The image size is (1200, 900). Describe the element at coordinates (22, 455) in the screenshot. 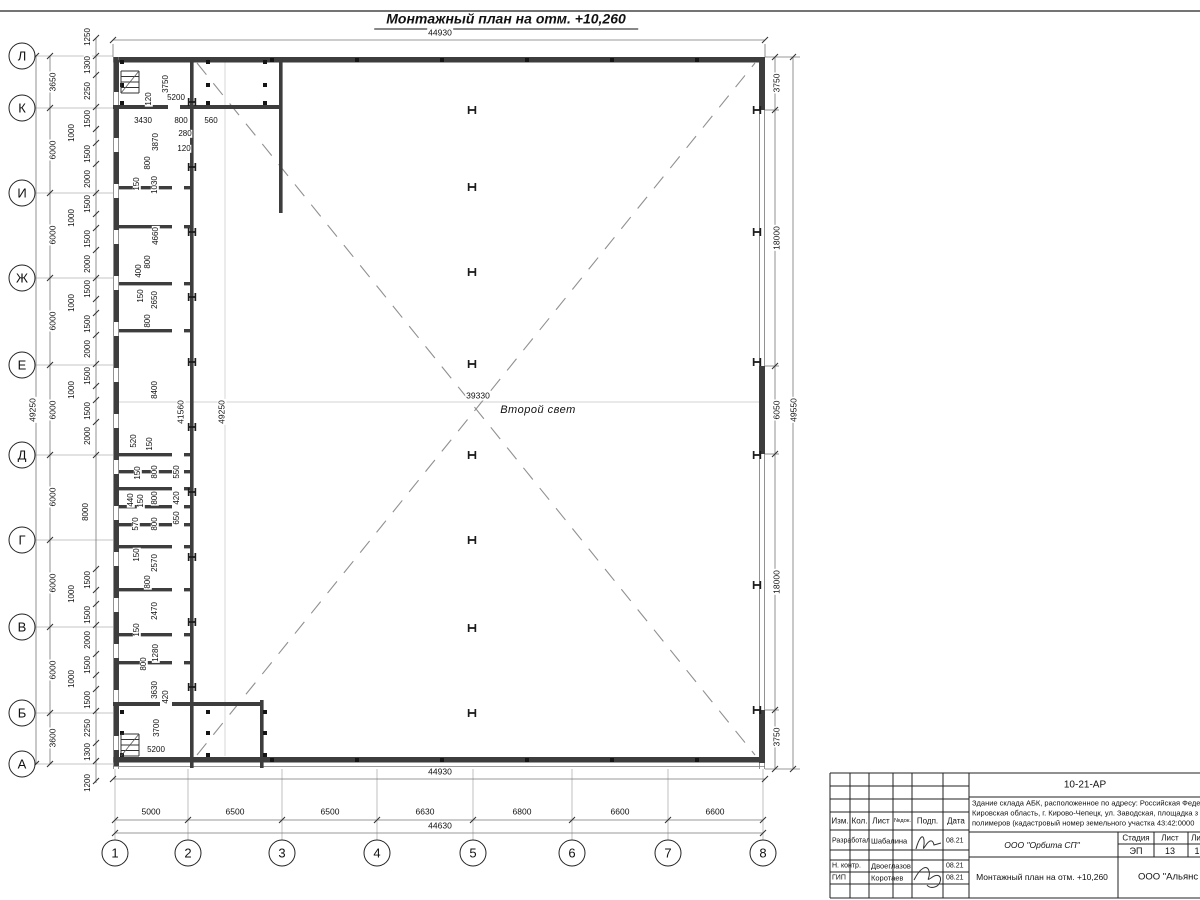

I see `axis-row-Д: Д` at that location.